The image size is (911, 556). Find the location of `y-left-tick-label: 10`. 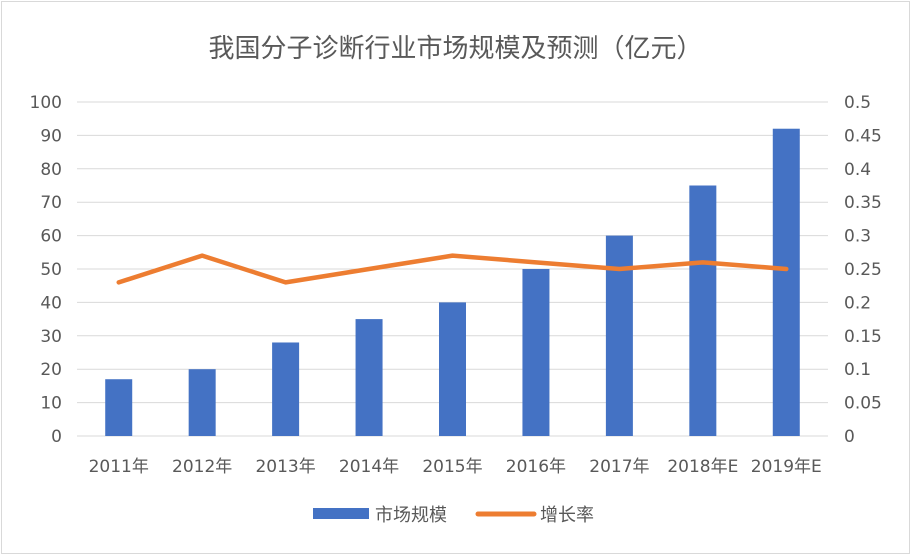

y-left-tick-label: 10 is located at coordinates (51, 404).